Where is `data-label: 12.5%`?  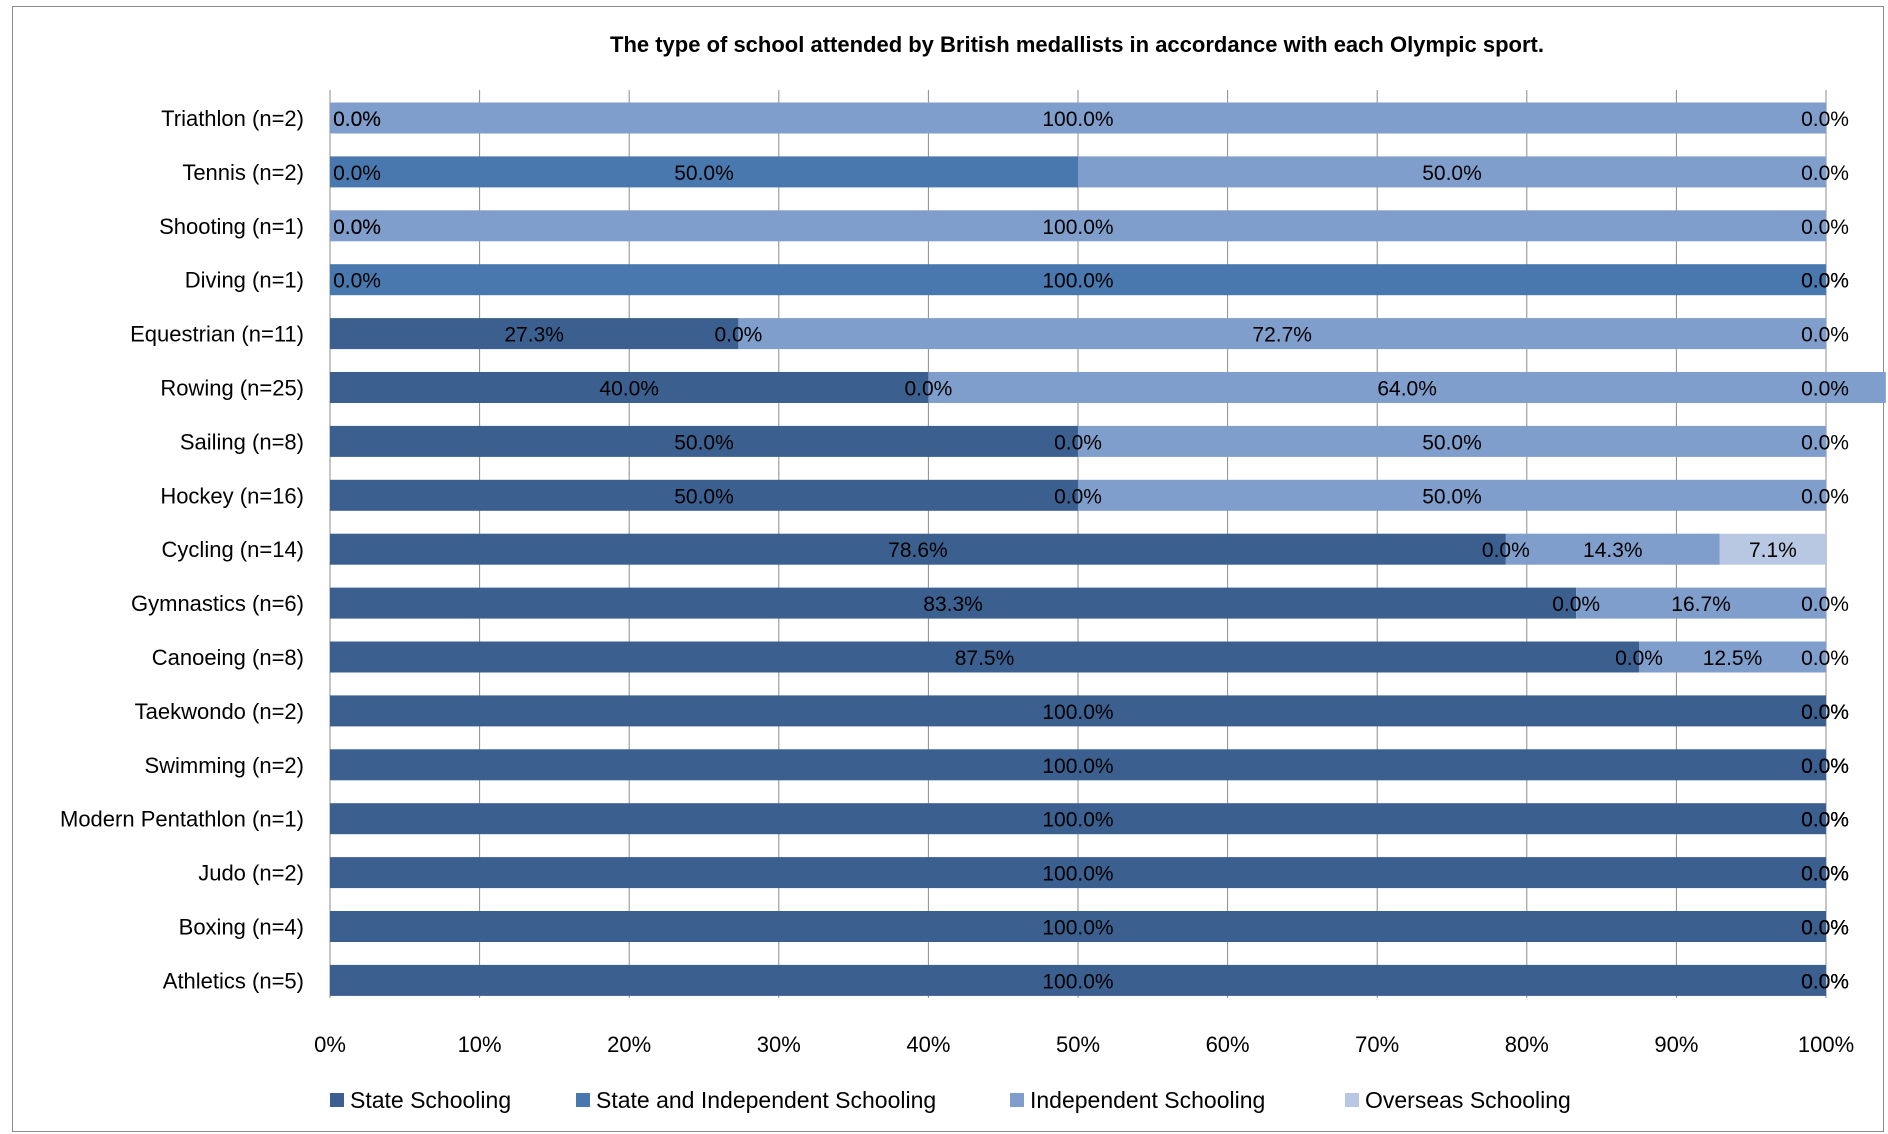 data-label: 12.5% is located at coordinates (1733, 658).